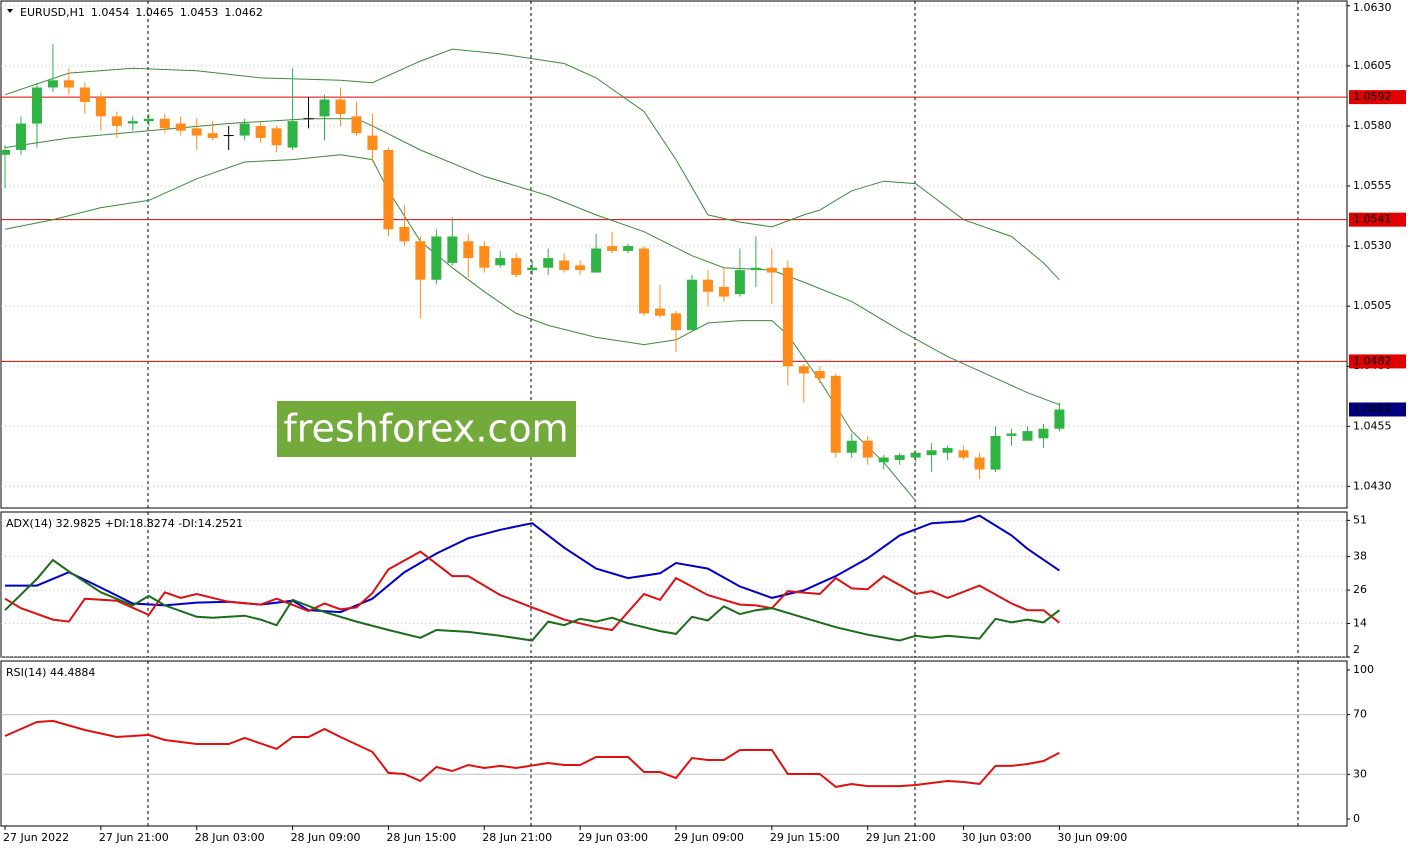 The height and width of the screenshot is (849, 1408). Describe the element at coordinates (1372, 185) in the screenshot. I see `y-tick-label: 1.0555` at that location.